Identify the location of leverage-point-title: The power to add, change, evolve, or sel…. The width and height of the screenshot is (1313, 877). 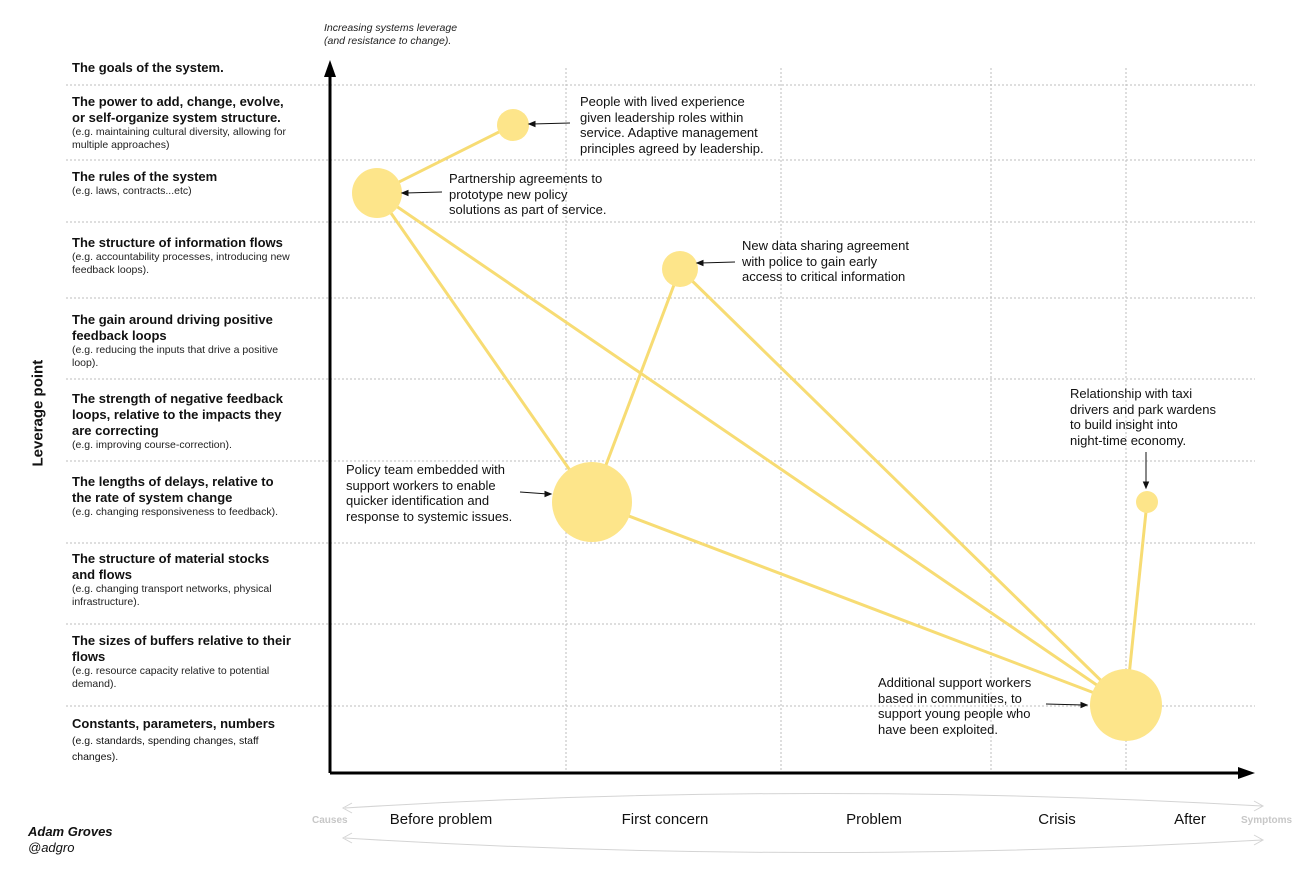
(178, 109).